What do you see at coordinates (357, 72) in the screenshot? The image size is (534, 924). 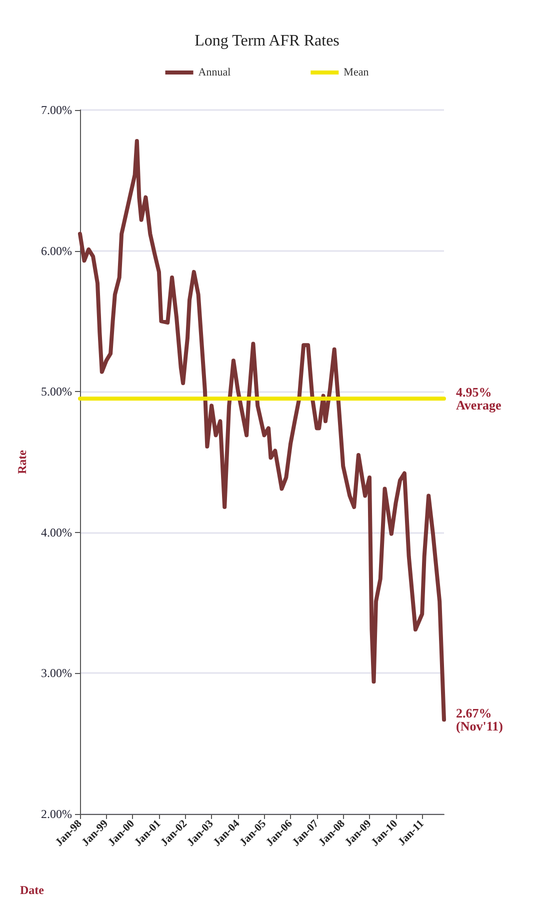 I see `legend-label: Mean` at bounding box center [357, 72].